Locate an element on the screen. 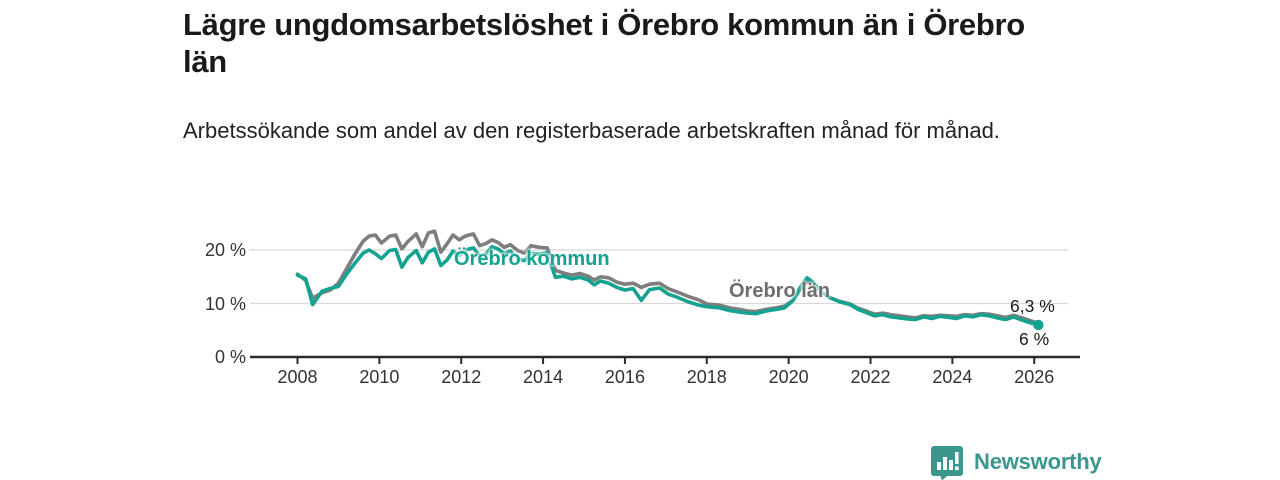  series-label-orebro-kommun: Örebro kommun is located at coordinates (532, 259).